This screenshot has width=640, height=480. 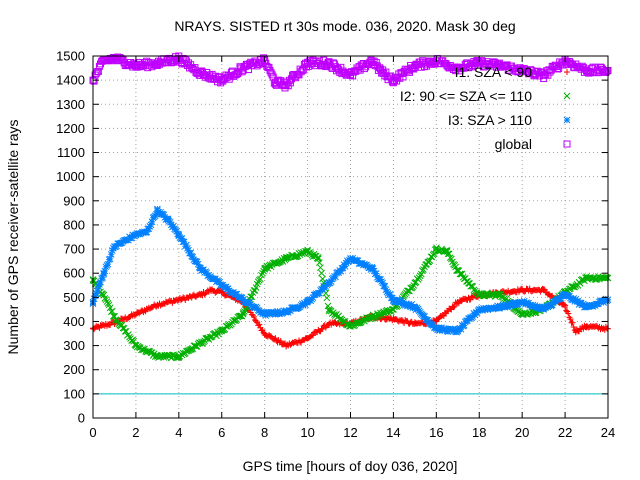 I want to click on x-tick-label: 18, so click(x=479, y=432).